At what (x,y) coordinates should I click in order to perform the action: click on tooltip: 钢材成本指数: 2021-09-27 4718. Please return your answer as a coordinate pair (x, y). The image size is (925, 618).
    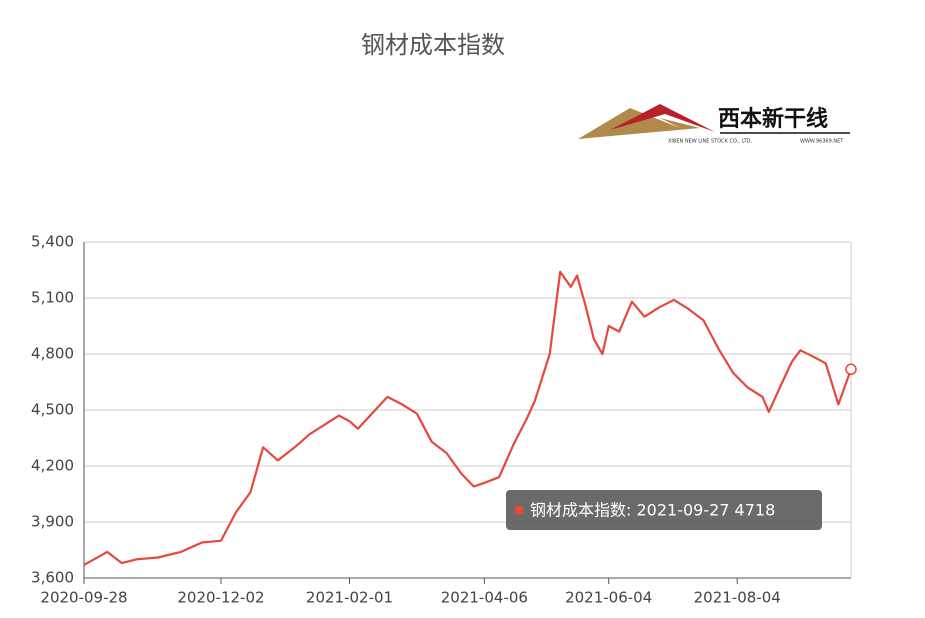
    Looking at the image, I should click on (664, 510).